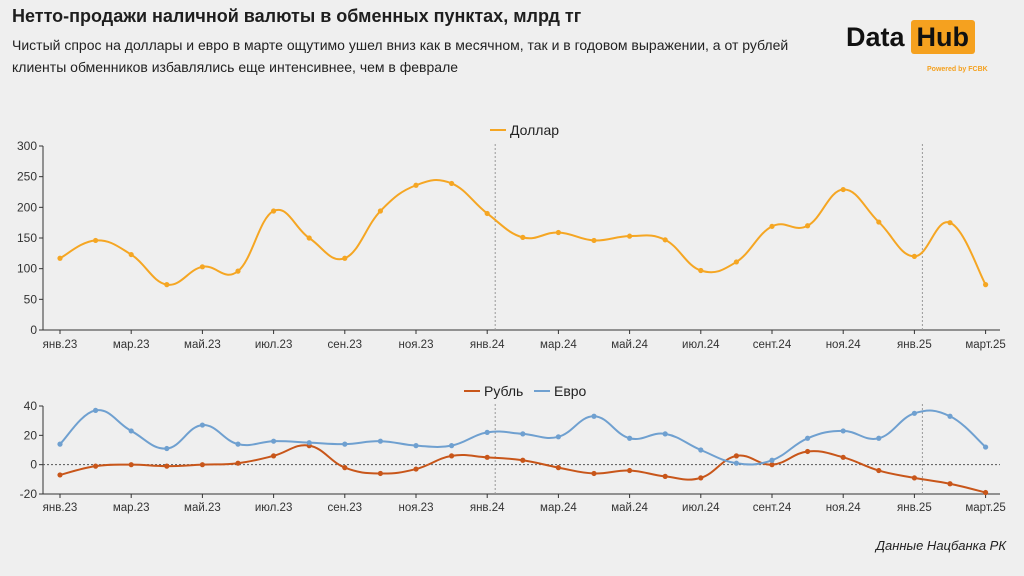  Describe the element at coordinates (940, 545) in the screenshot. I see `source-note: Данные Нацбанка РК` at that location.